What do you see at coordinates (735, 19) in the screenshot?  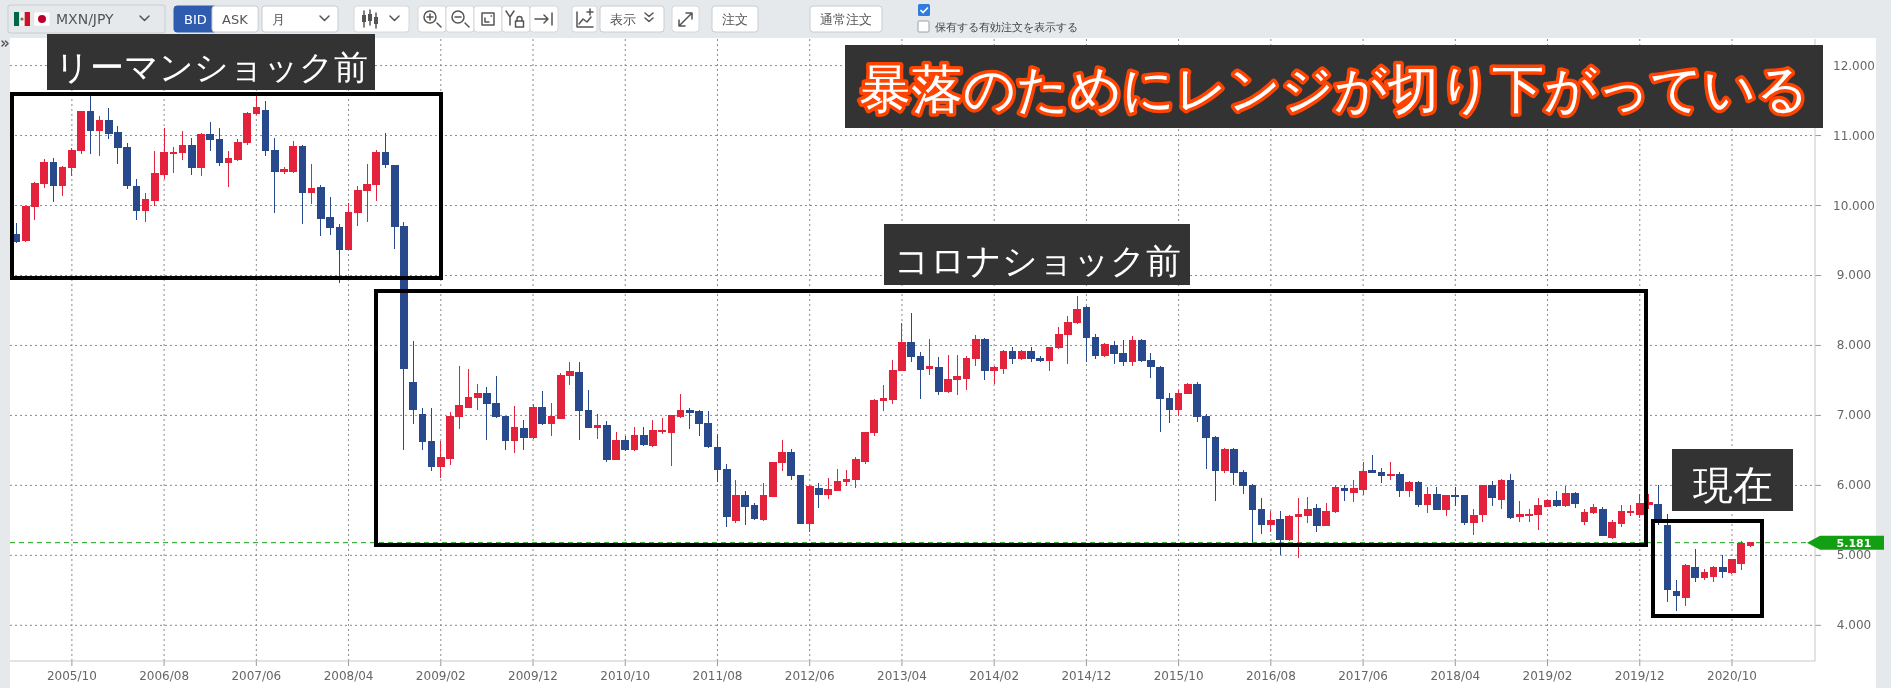 I see `text: 注文` at bounding box center [735, 19].